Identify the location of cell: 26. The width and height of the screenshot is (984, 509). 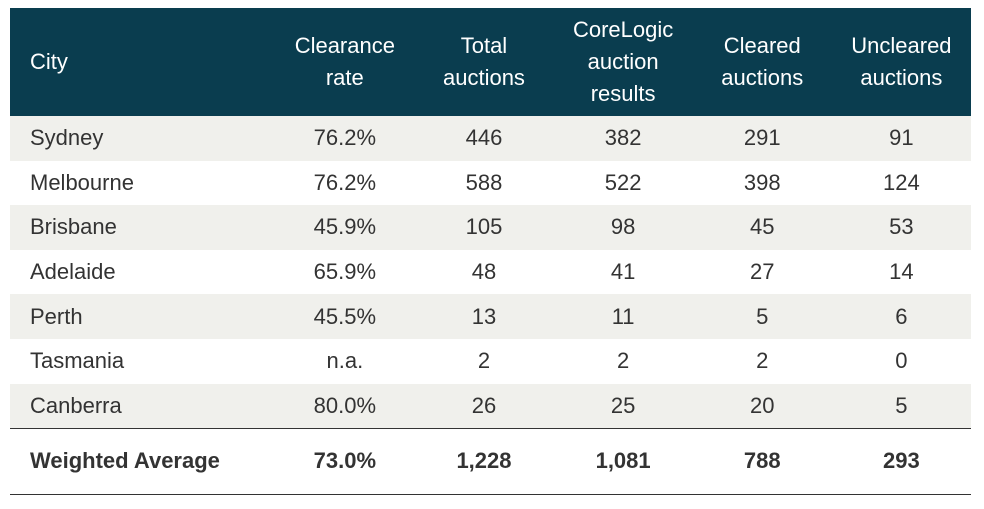
(484, 405).